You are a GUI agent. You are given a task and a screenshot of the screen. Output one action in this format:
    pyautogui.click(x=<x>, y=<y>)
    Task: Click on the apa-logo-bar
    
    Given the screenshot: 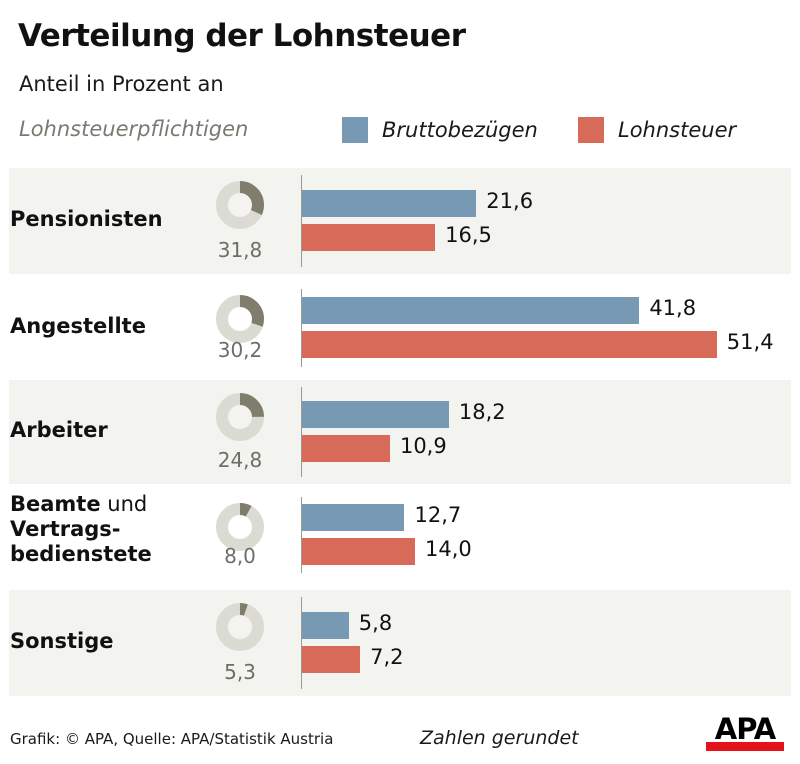 What is the action you would take?
    pyautogui.click(x=745, y=746)
    